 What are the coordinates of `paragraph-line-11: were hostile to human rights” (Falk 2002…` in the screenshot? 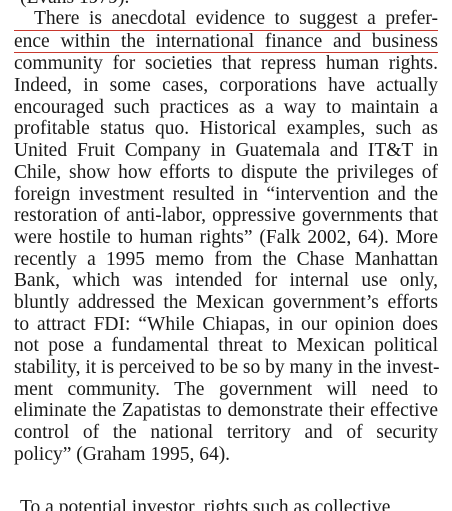 It's located at (226, 237).